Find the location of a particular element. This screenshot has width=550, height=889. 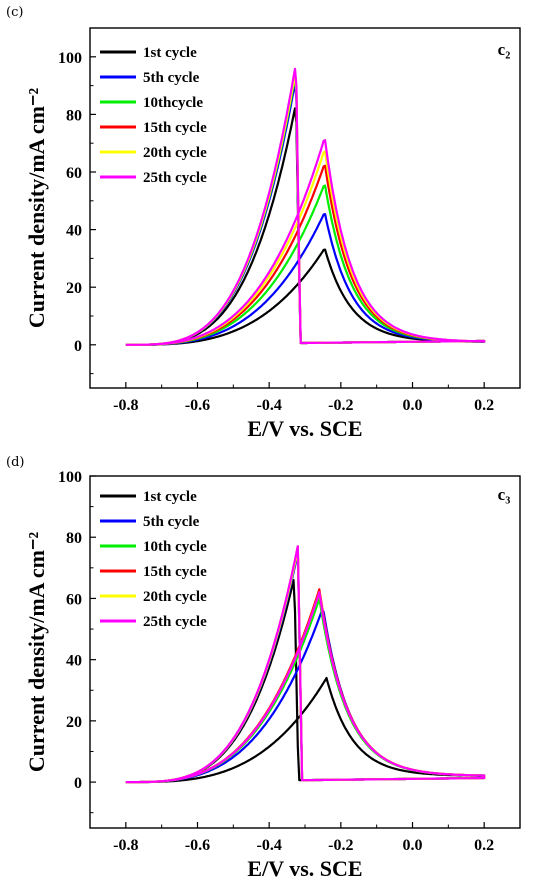

panel-tag: c₂ is located at coordinates (504, 49).